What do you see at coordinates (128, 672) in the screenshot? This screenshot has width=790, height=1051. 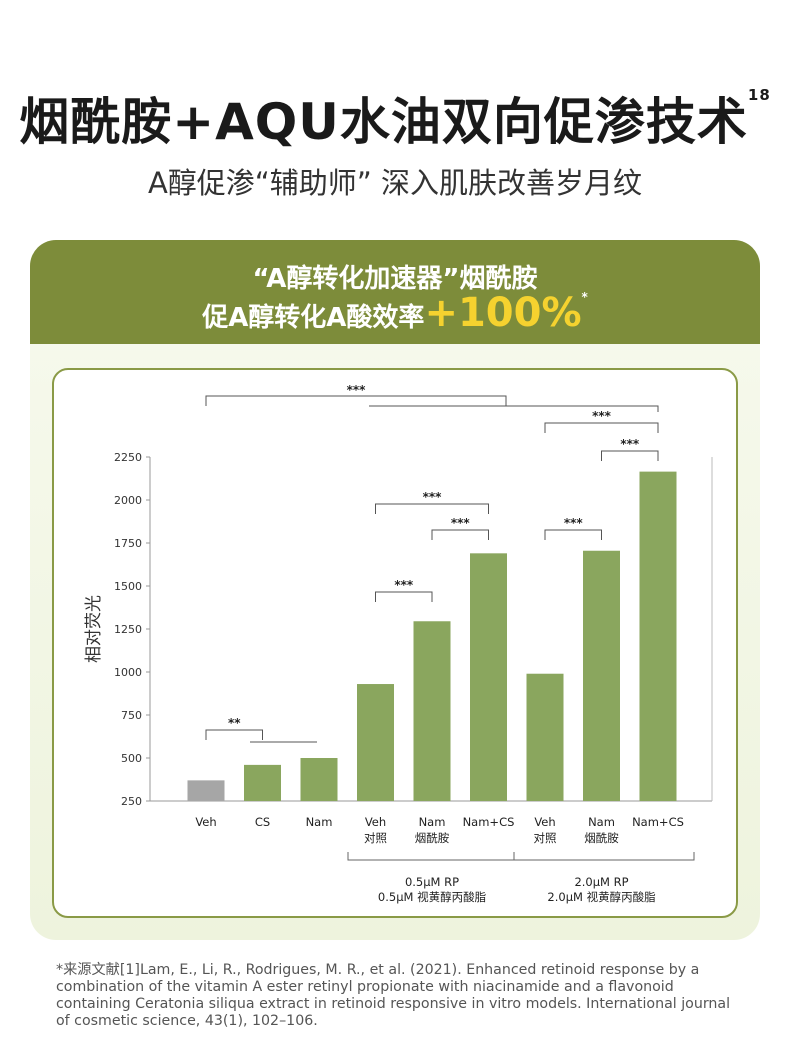 I see `y-tick-label: 1000` at bounding box center [128, 672].